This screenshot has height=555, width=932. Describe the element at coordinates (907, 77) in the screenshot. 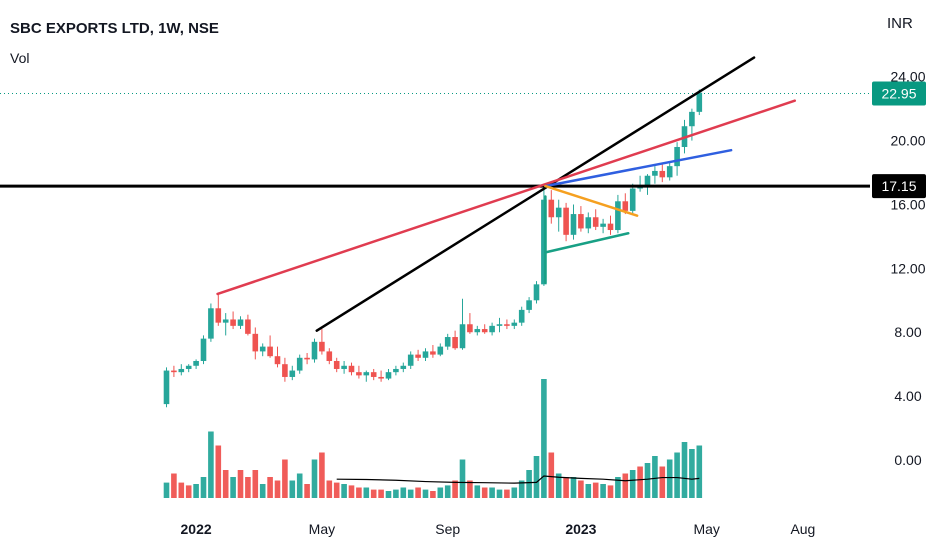

I see `y-tick-label: 24.00` at that location.